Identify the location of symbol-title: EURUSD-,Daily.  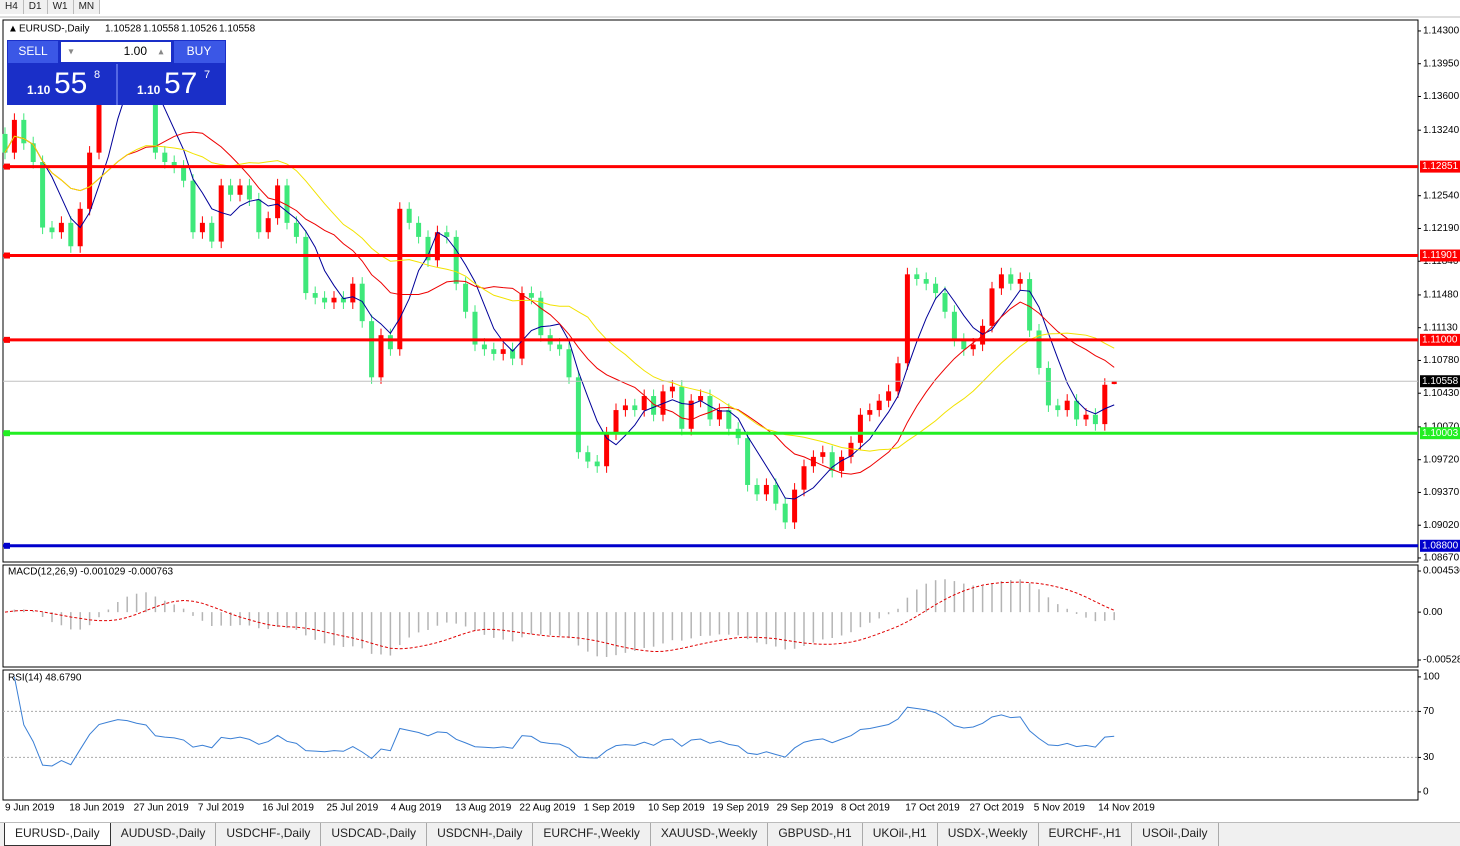
(54, 29).